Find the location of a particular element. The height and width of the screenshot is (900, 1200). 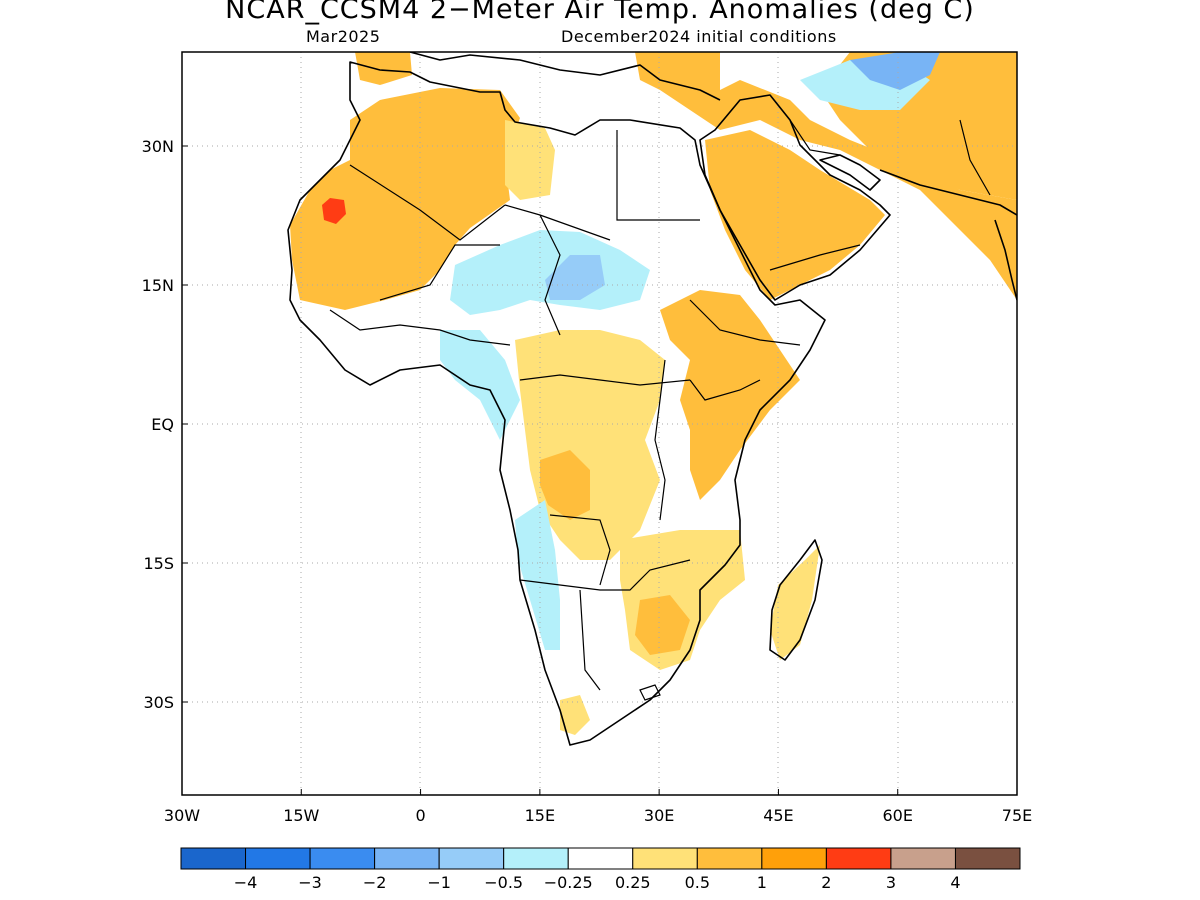

anomaly-region-east-africa is located at coordinates (730, 395).